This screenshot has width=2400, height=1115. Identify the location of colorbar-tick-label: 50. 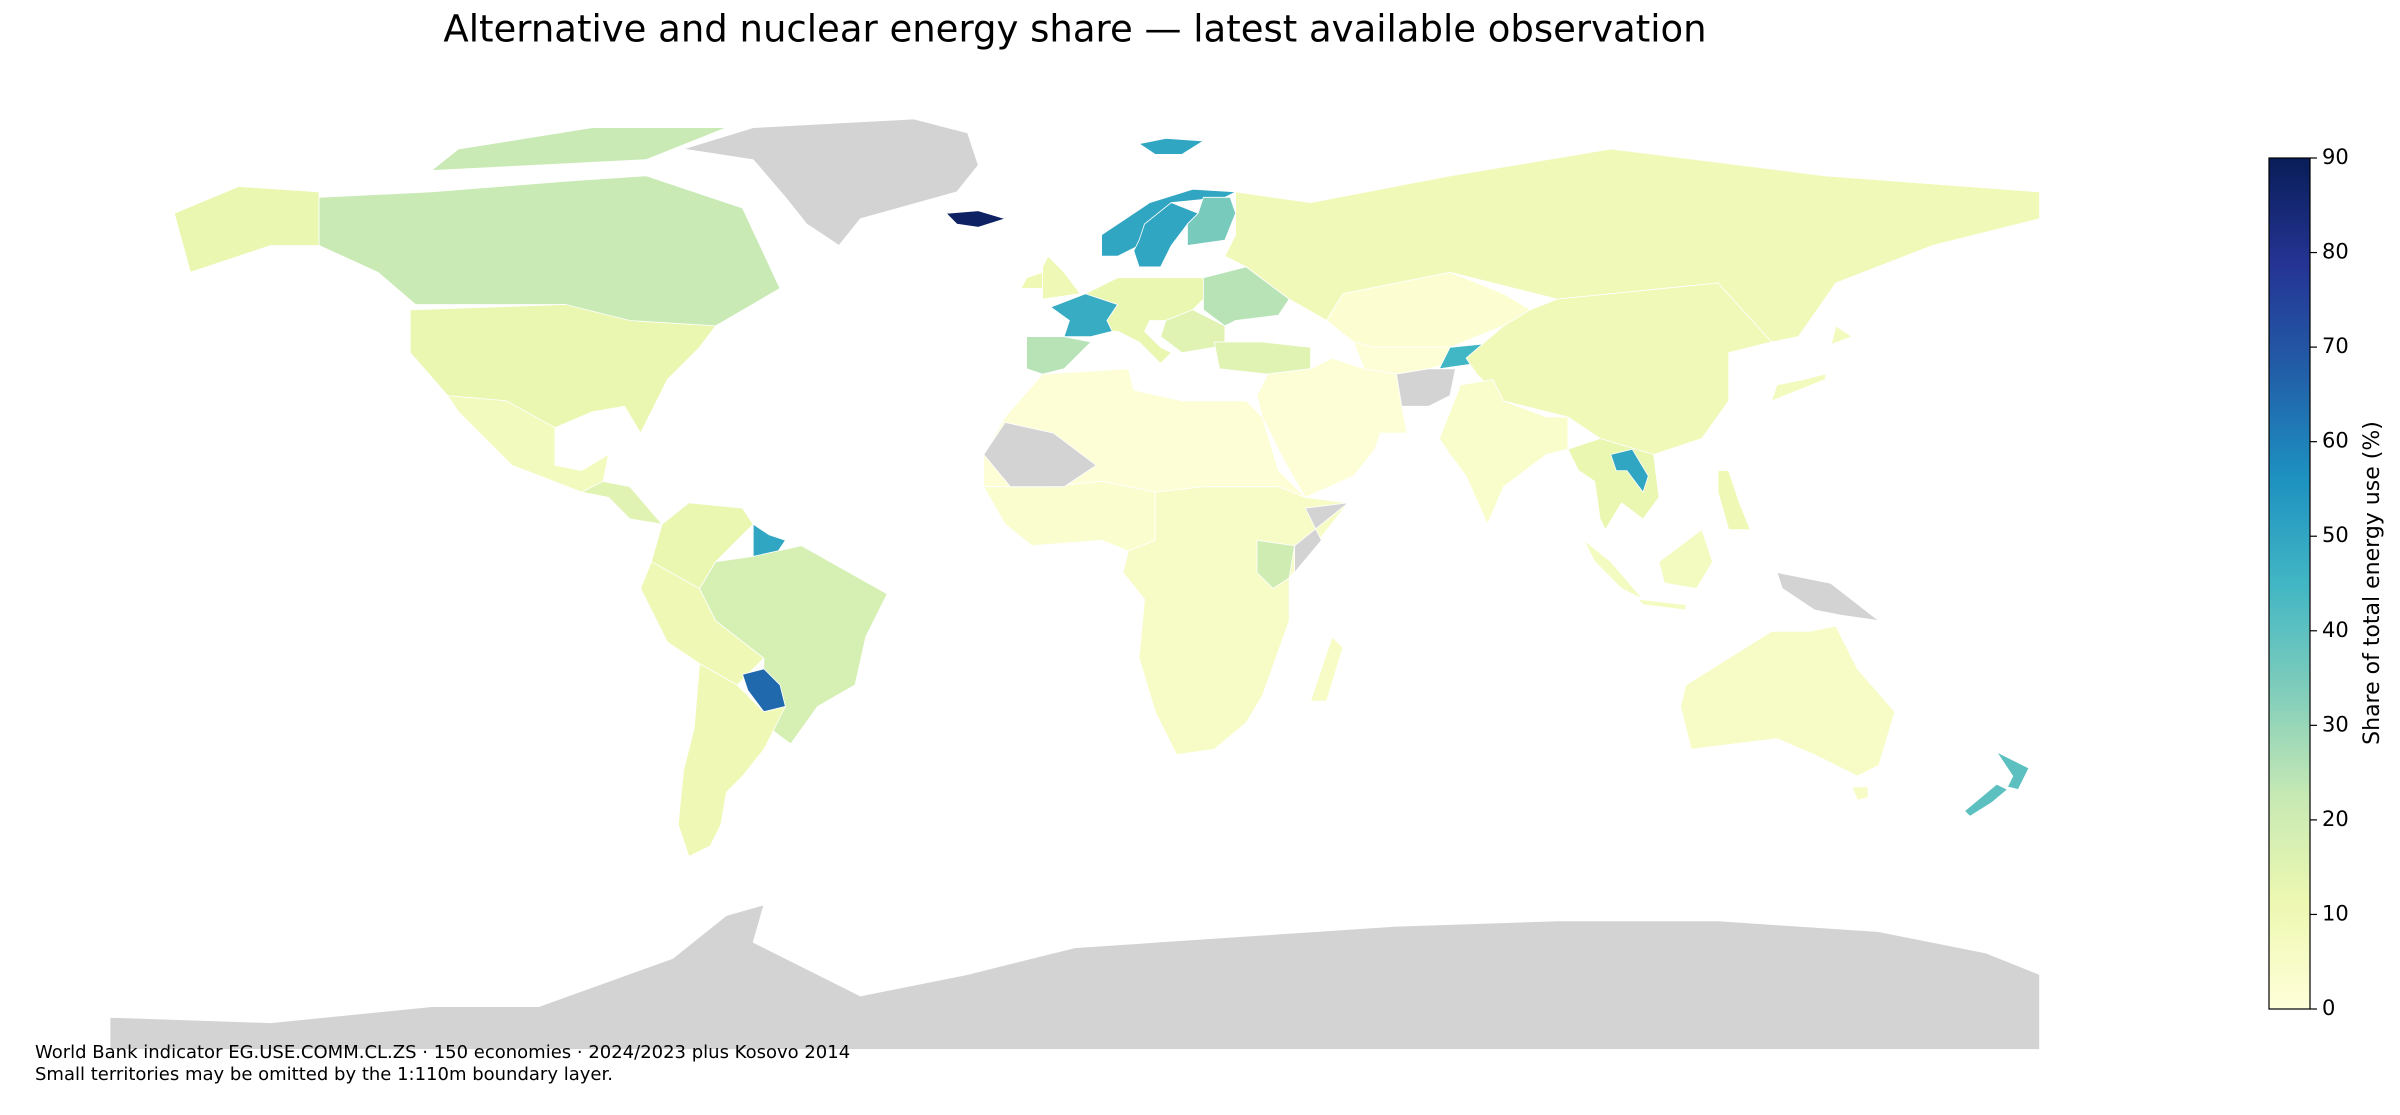
(2335, 535).